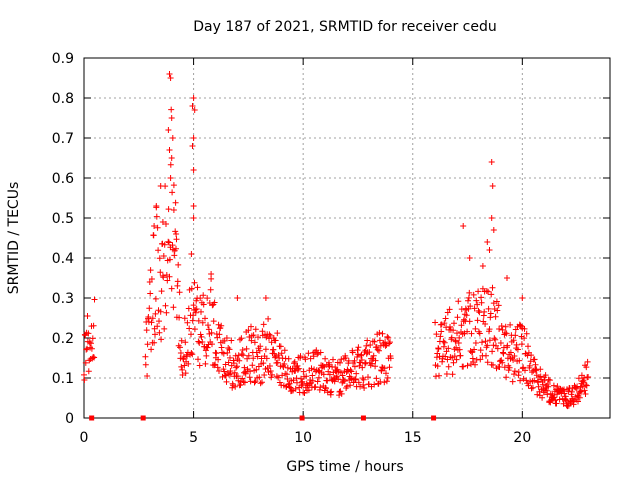 This screenshot has height=480, width=640. I want to click on y-tick-label: 0.8, so click(63, 99).